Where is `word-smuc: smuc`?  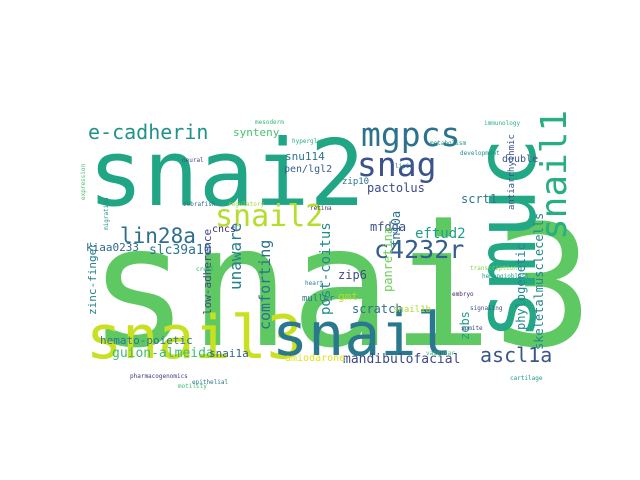 word-smuc: smuc is located at coordinates (506, 239).